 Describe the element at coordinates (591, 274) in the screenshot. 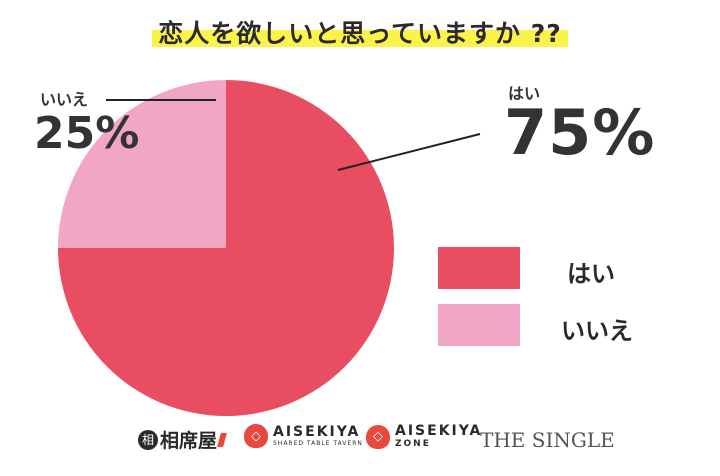

I see `legend-label-hai: はい` at that location.